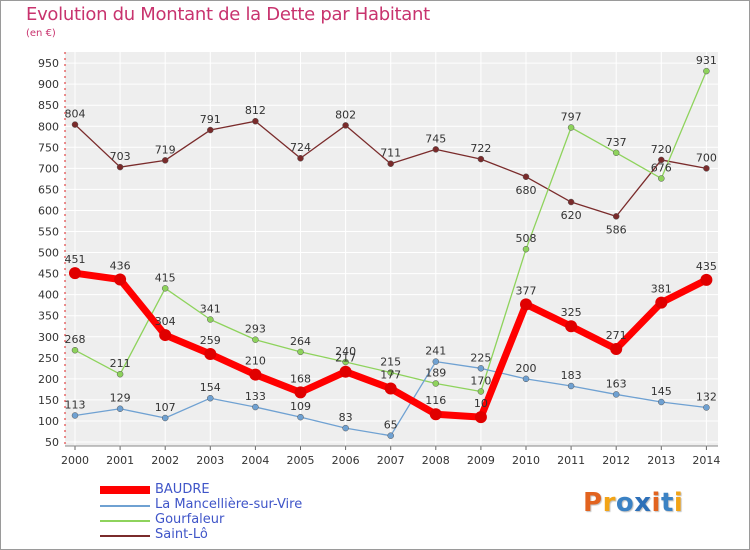 Image resolution: width=750 pixels, height=550 pixels. What do you see at coordinates (255, 329) in the screenshot?
I see `data-label-gourfaleur: 293` at bounding box center [255, 329].